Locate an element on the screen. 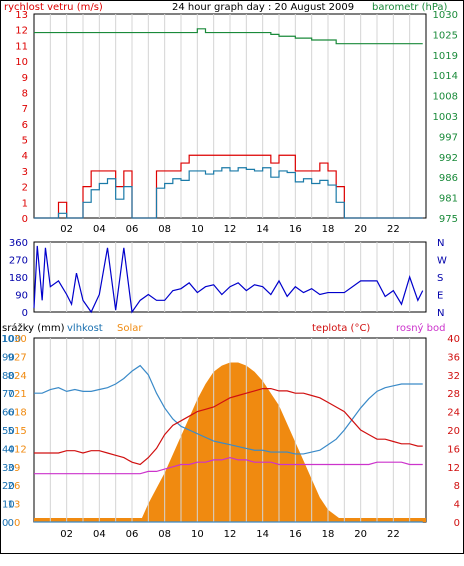 This screenshot has width=464, height=566. p3-rain-tick: 4 is located at coordinates (11, 449).